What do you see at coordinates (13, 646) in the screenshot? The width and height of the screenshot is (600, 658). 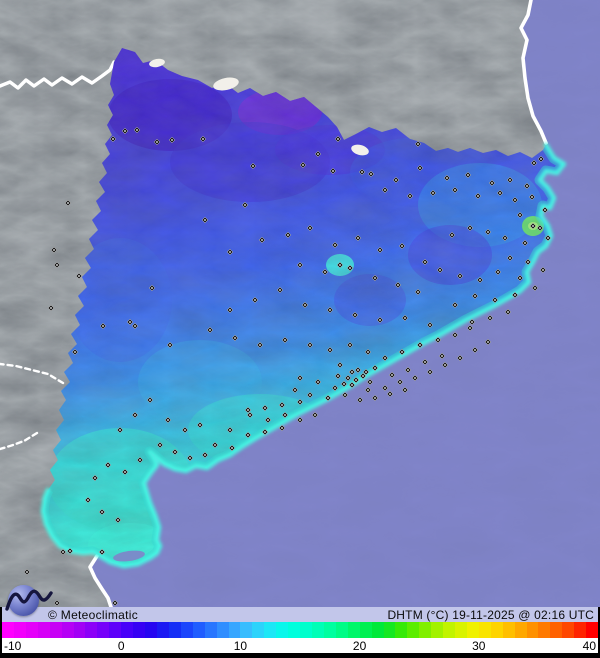 I see `scale-tick-label: -10` at bounding box center [13, 646].